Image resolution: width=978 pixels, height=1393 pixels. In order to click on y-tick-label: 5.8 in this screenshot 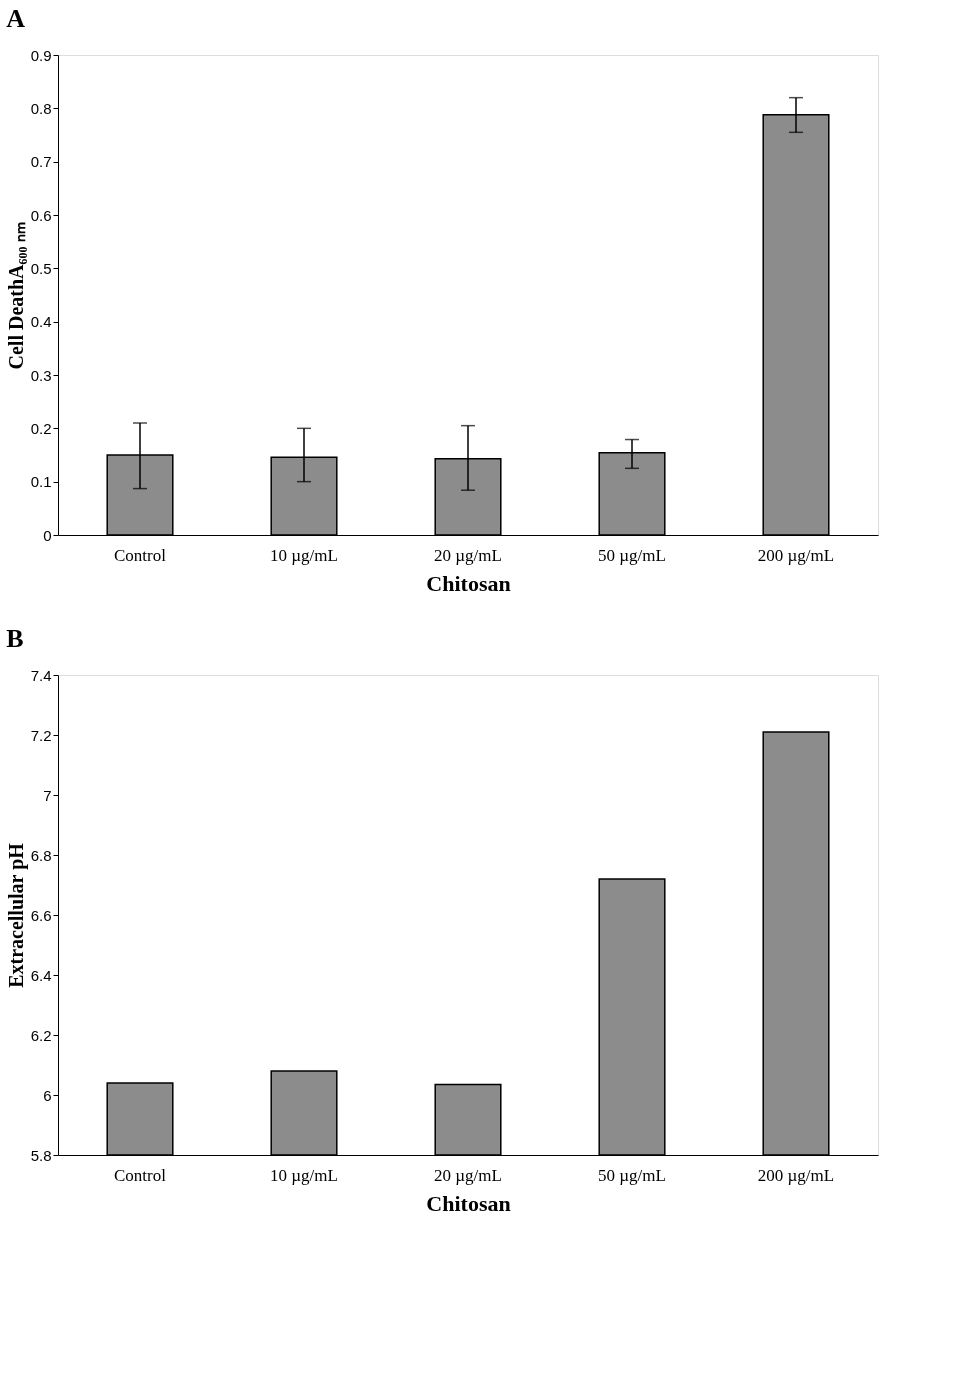, I will do `click(41, 1155)`.